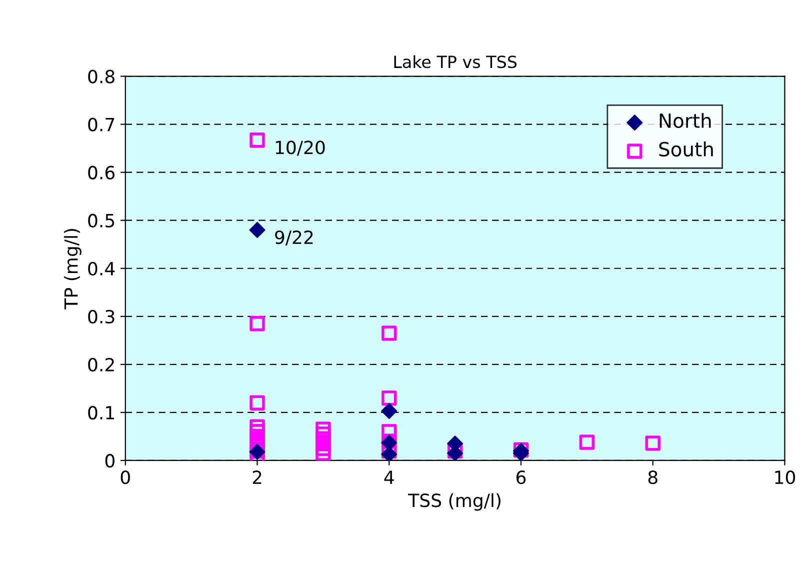 Image resolution: width=809 pixels, height=565 pixels. I want to click on x-tick-label: 0, so click(125, 477).